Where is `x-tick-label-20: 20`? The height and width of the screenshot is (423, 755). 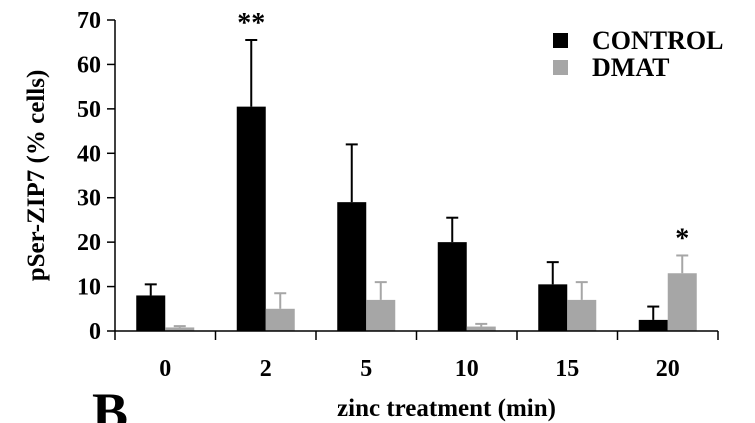
x-tick-label-20: 20 is located at coordinates (668, 369).